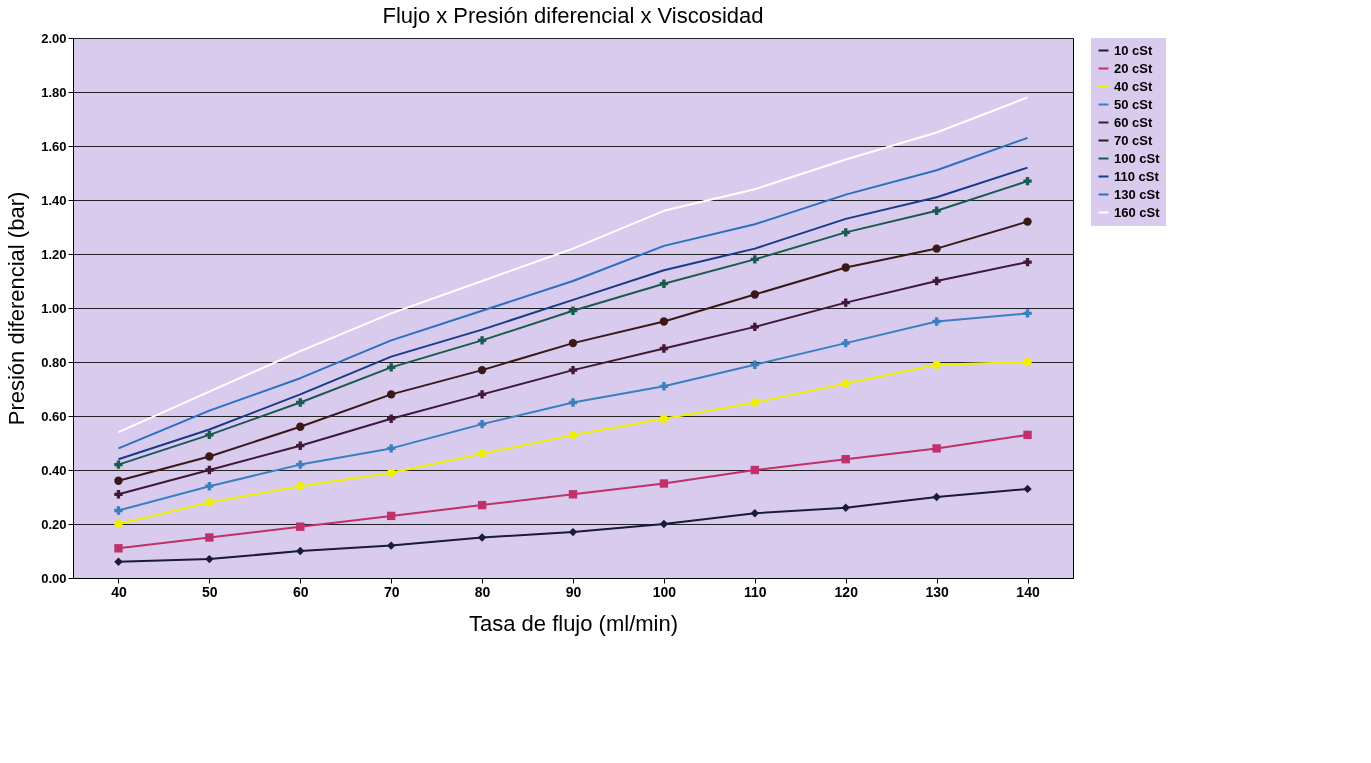 This screenshot has height=763, width=1371. Describe the element at coordinates (664, 591) in the screenshot. I see `x-tick-label: 100` at that location.